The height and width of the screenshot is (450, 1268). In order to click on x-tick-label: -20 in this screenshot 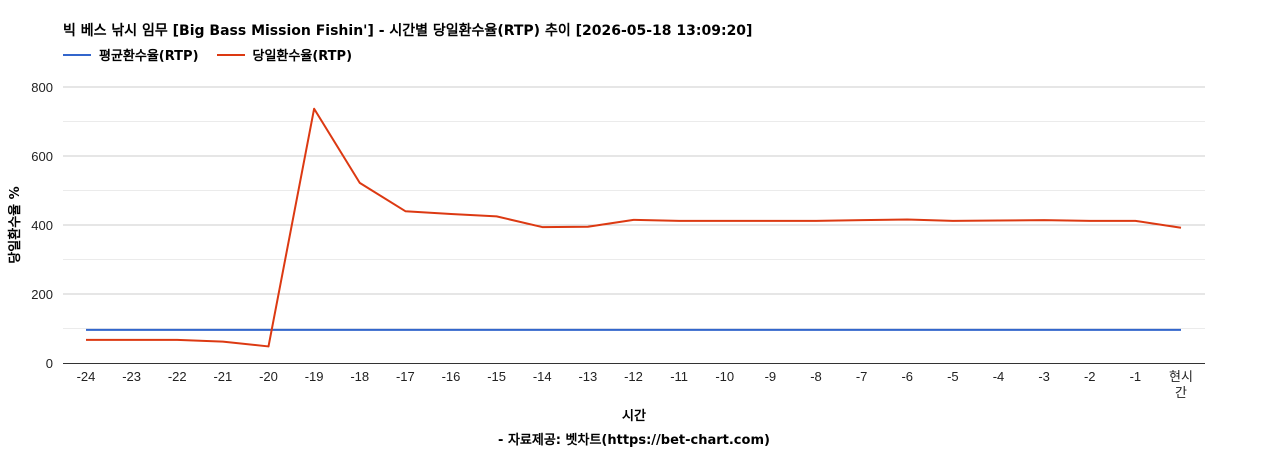, I will do `click(268, 376)`.